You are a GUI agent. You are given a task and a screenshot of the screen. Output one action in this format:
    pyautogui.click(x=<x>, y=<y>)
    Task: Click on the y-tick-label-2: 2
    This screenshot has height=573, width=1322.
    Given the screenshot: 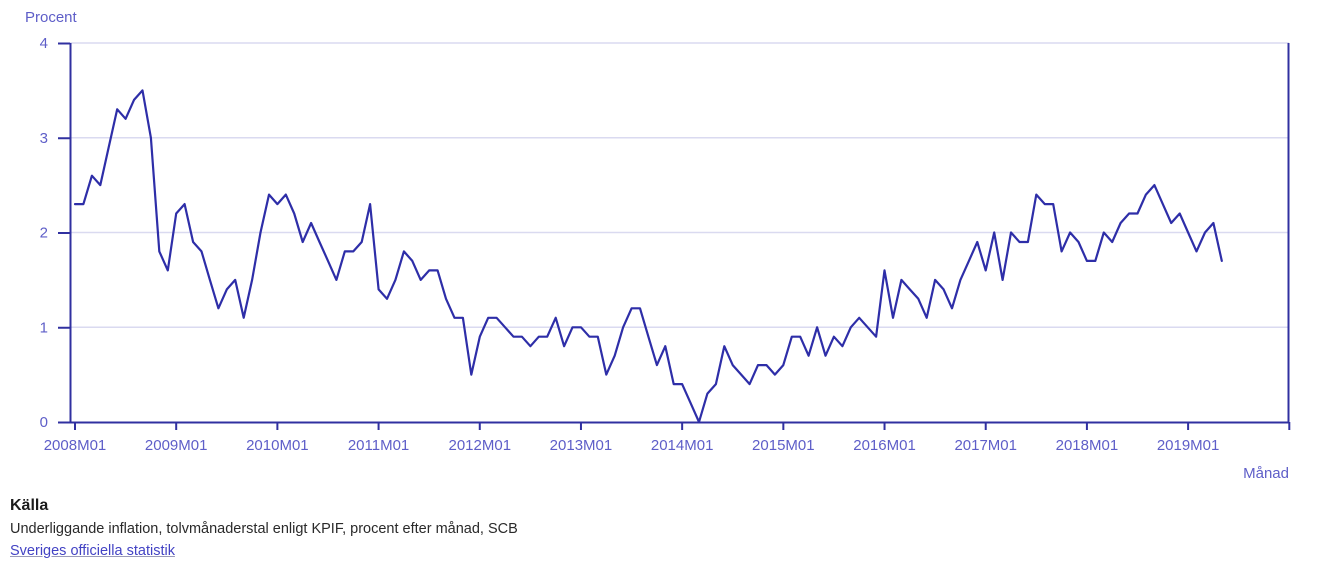 What is the action you would take?
    pyautogui.click(x=44, y=233)
    